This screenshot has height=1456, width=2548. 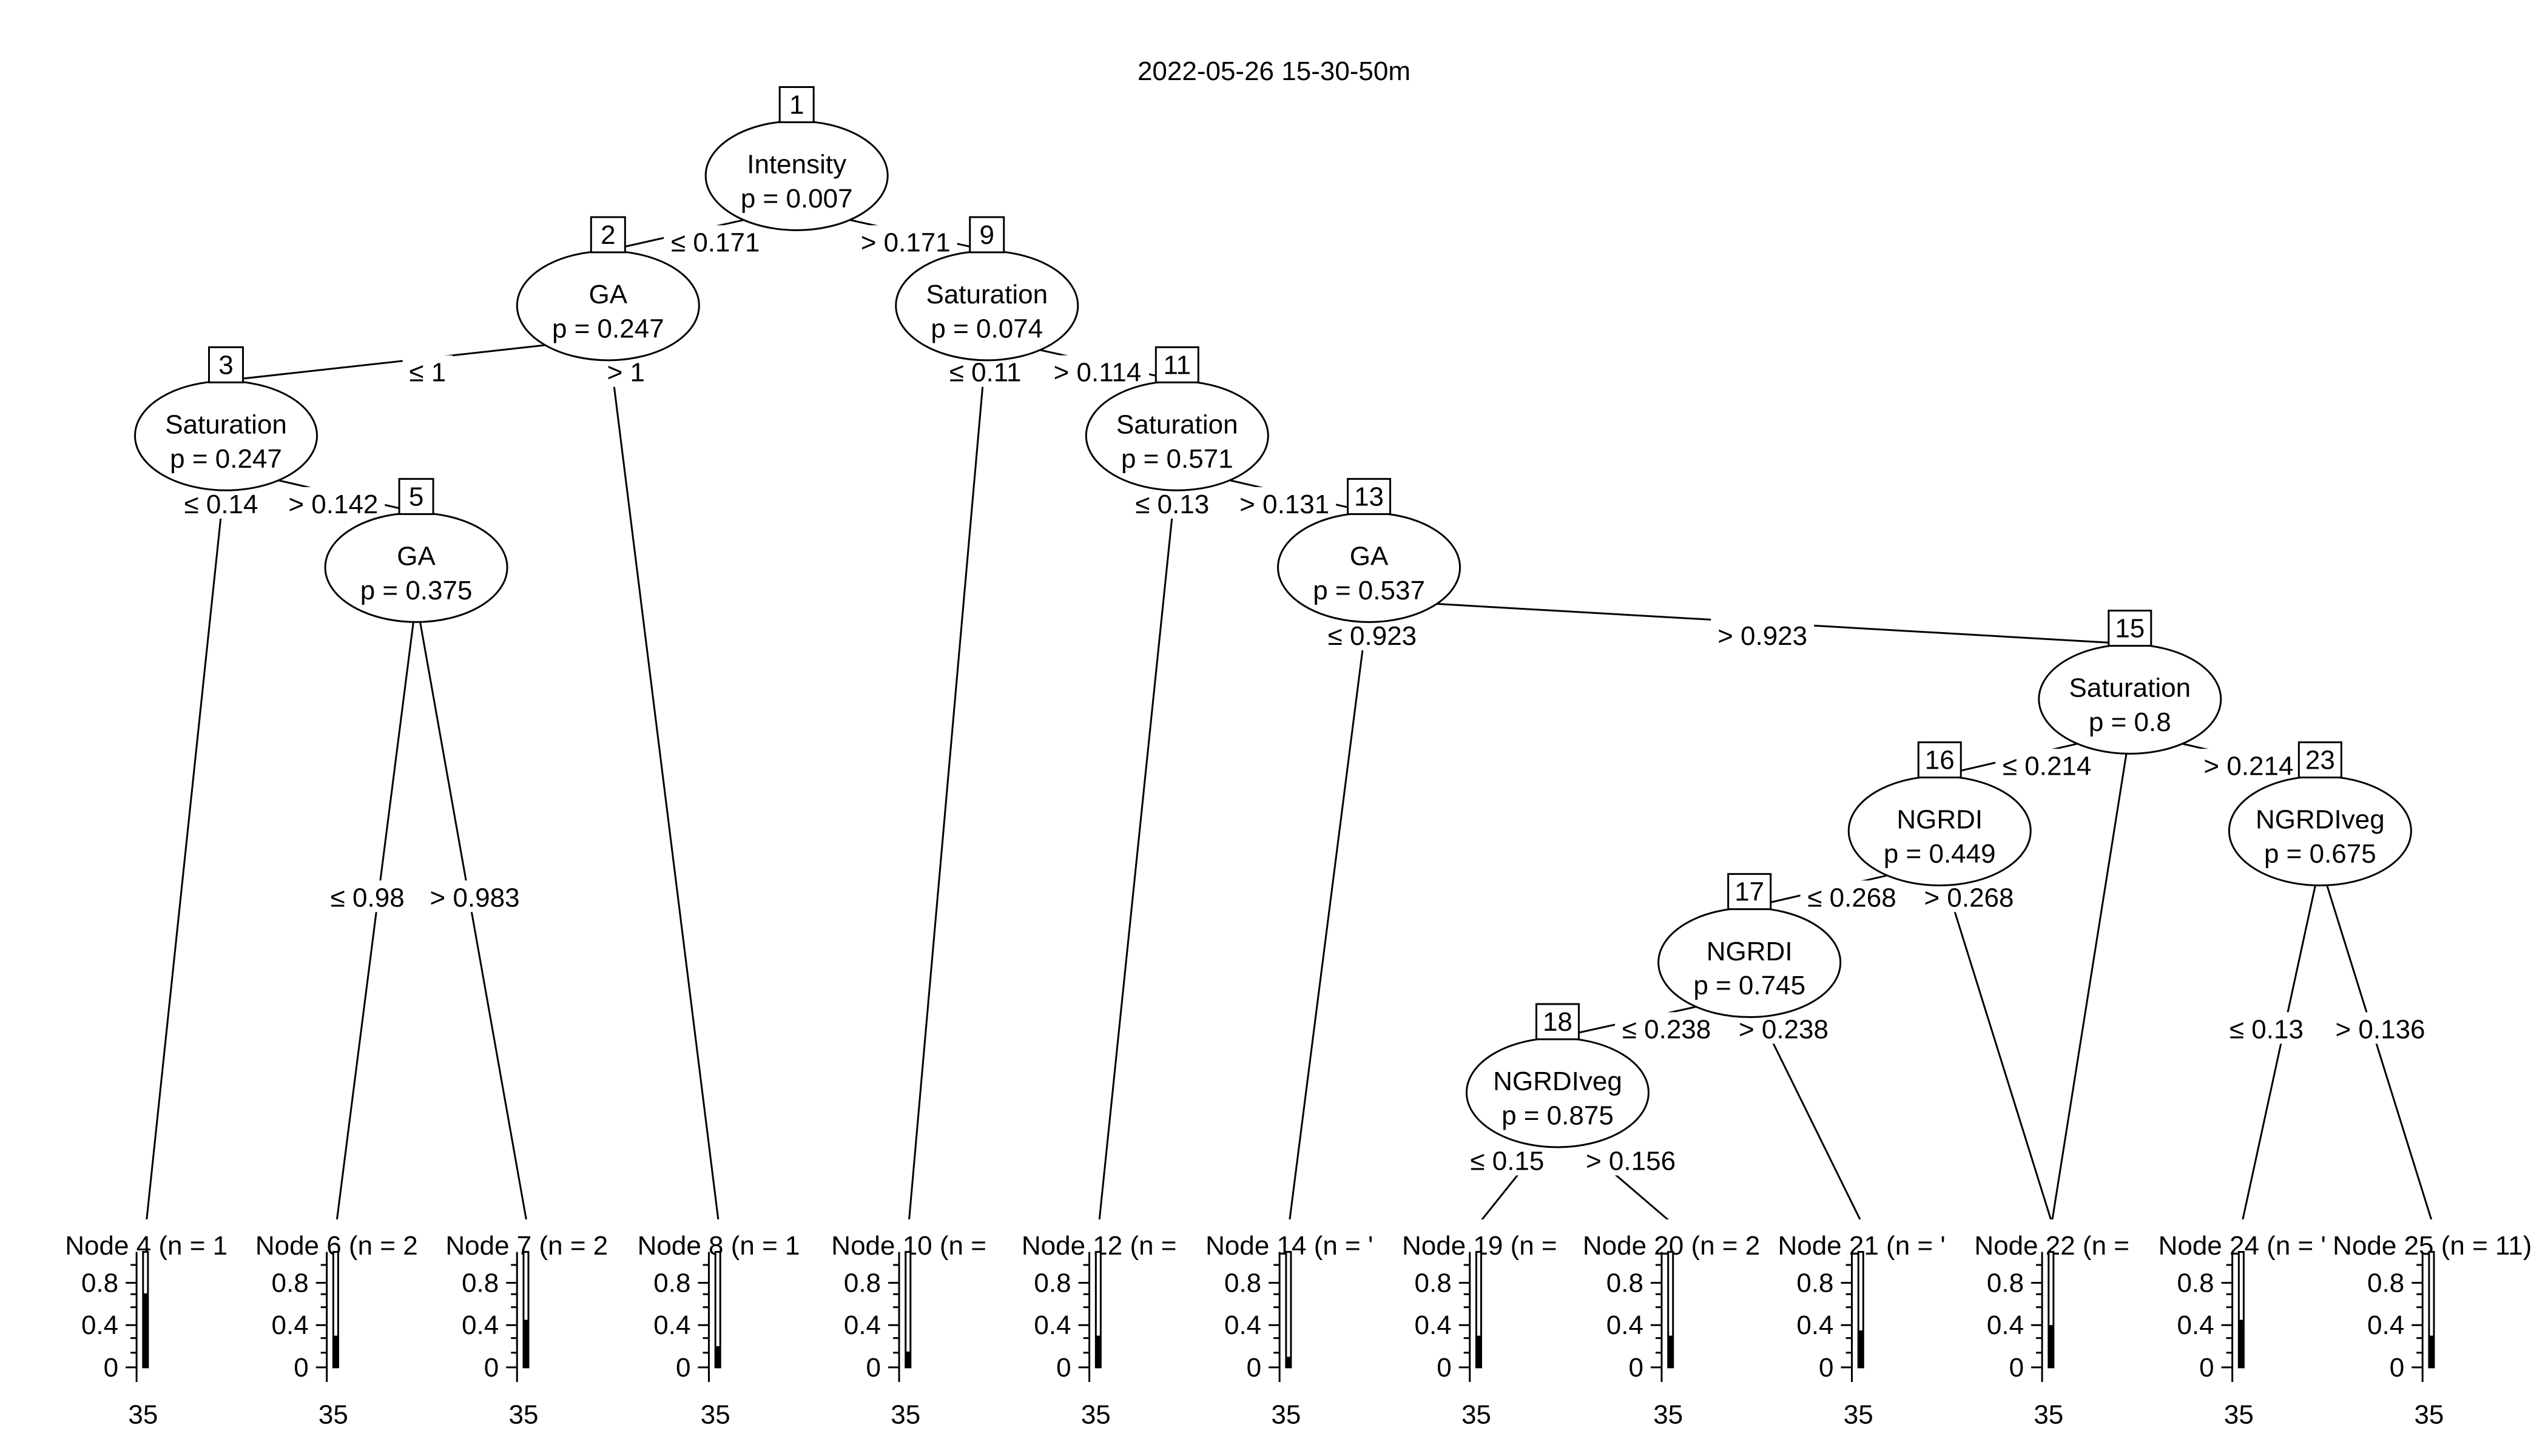 I want to click on node-id: 9, so click(x=987, y=235).